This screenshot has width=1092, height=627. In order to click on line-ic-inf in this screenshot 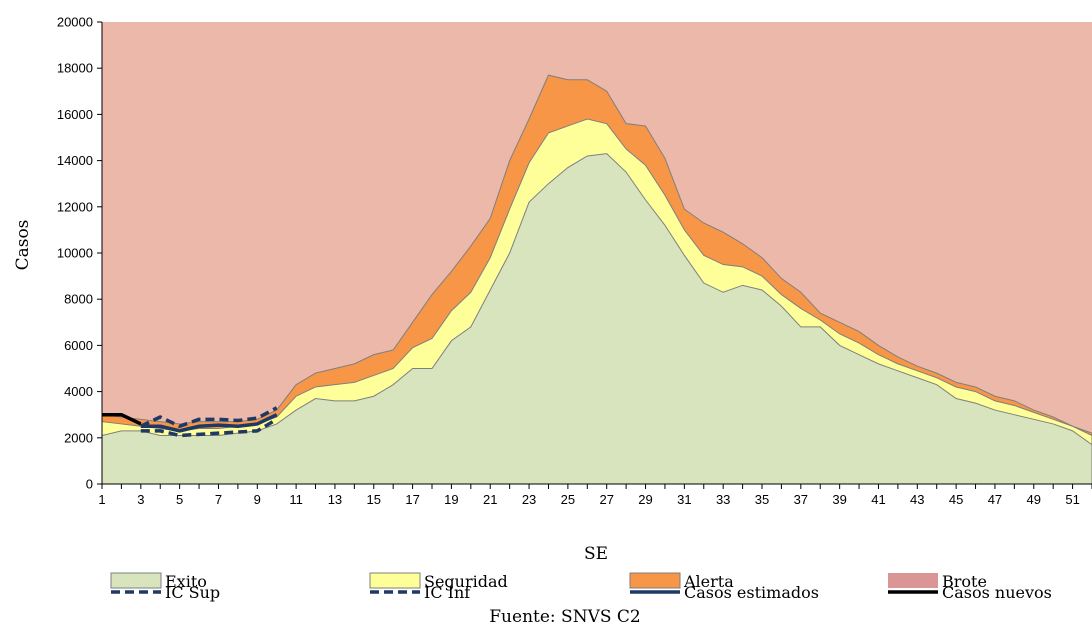, I will do `click(209, 427)`.